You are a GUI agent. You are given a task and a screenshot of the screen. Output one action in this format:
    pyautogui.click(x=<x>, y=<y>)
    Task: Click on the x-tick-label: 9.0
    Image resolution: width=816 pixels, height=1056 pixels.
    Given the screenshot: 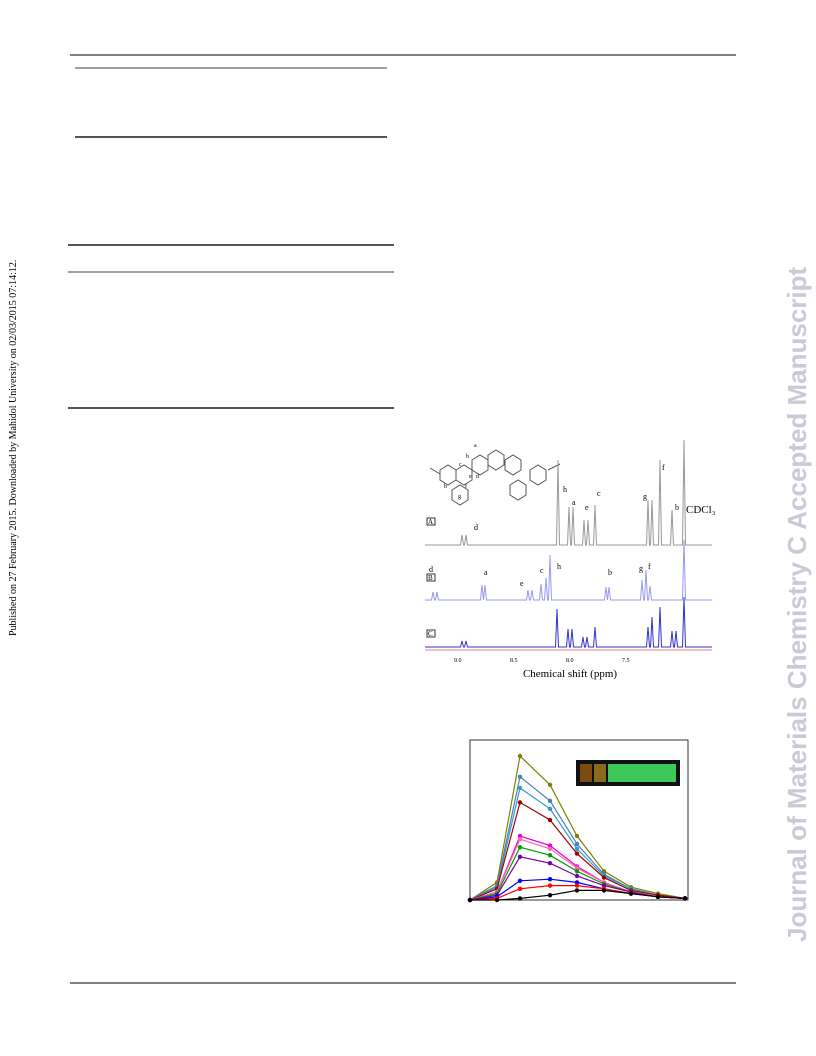 What is the action you would take?
    pyautogui.click(x=458, y=661)
    